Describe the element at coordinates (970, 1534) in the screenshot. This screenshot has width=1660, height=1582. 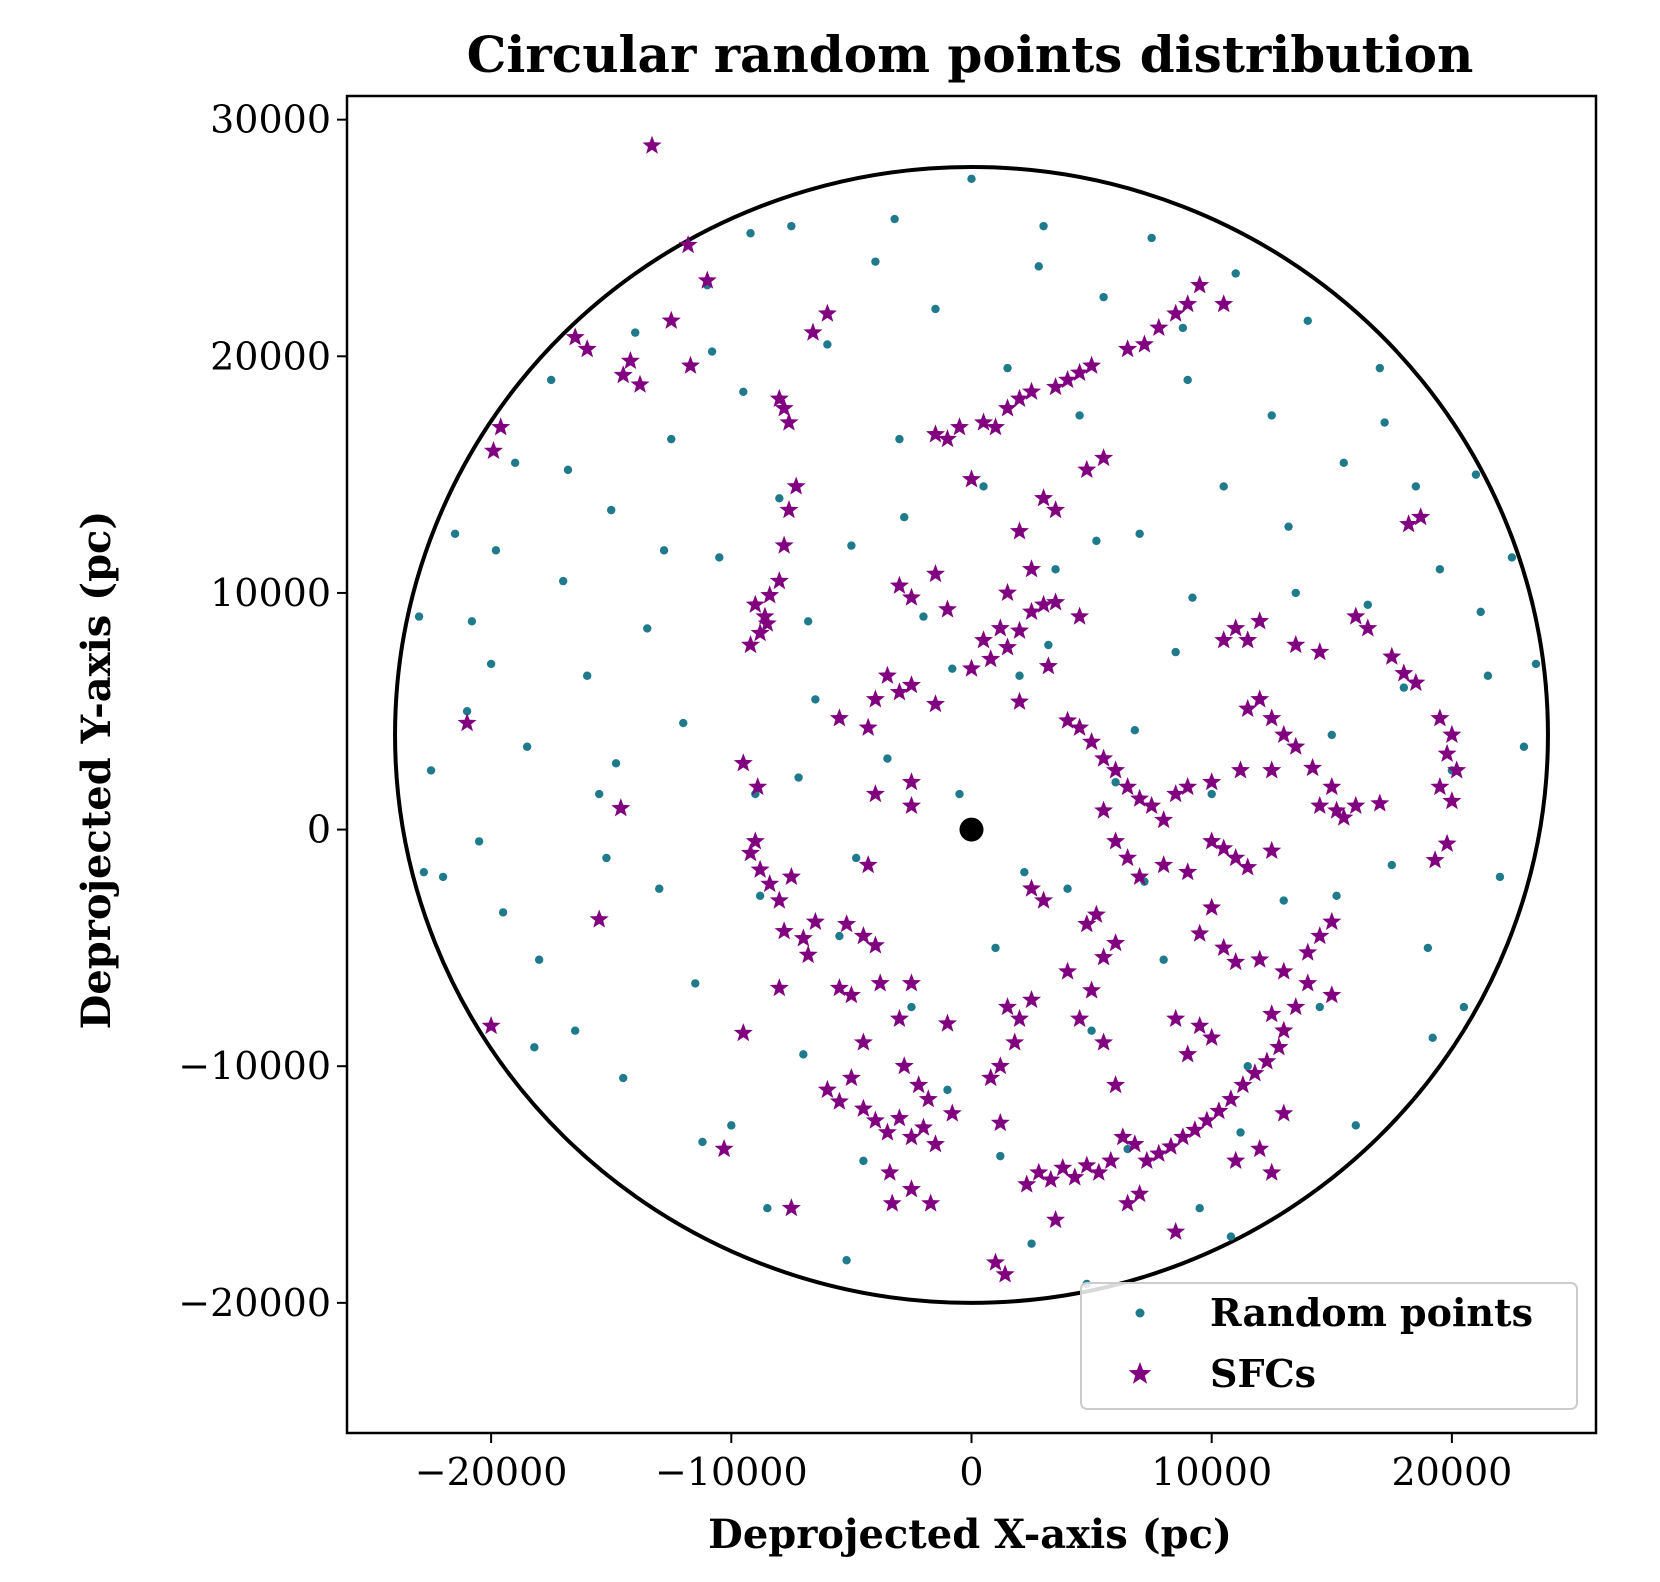
I see `x-axis-label: Deprojected X-axis (pc)` at that location.